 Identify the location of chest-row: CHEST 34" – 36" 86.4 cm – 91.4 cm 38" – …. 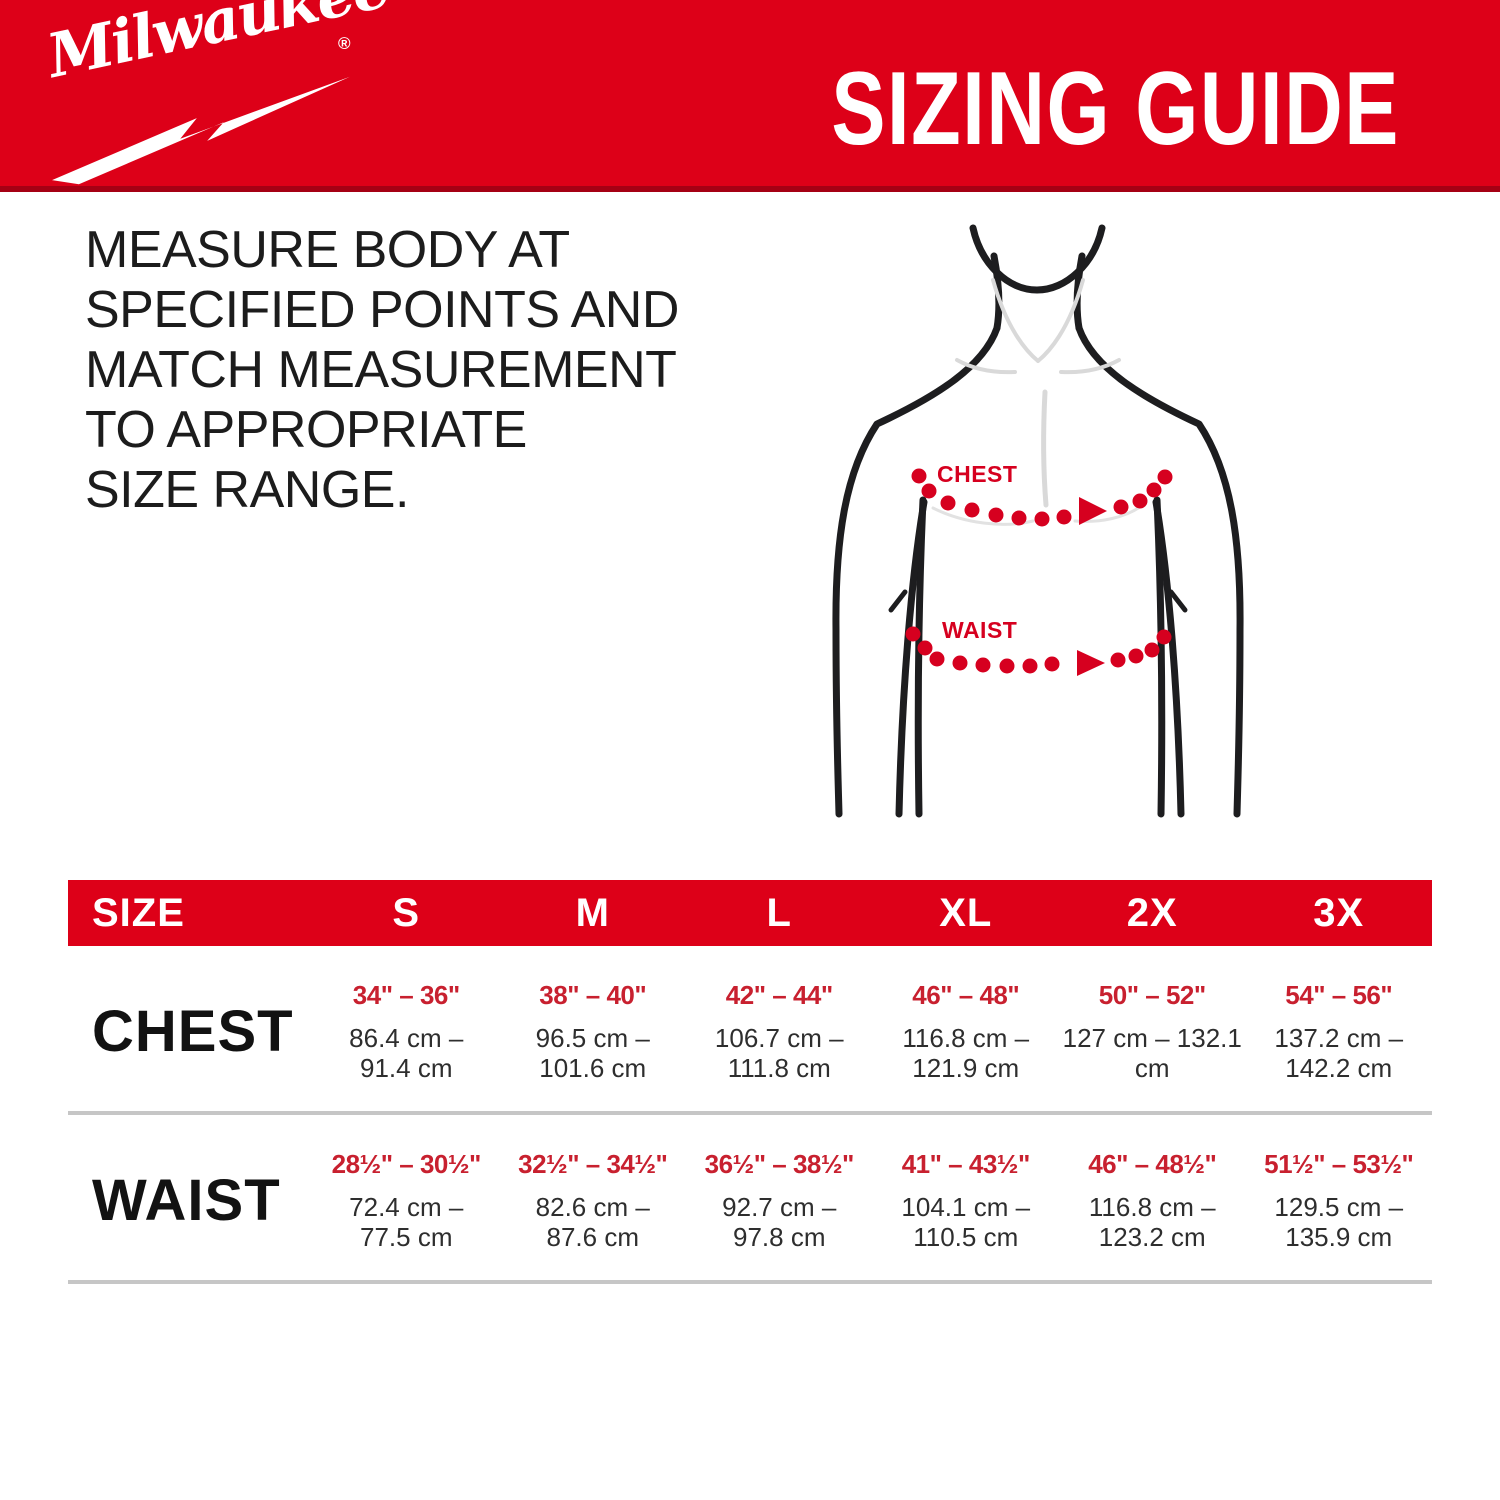
(750, 1030).